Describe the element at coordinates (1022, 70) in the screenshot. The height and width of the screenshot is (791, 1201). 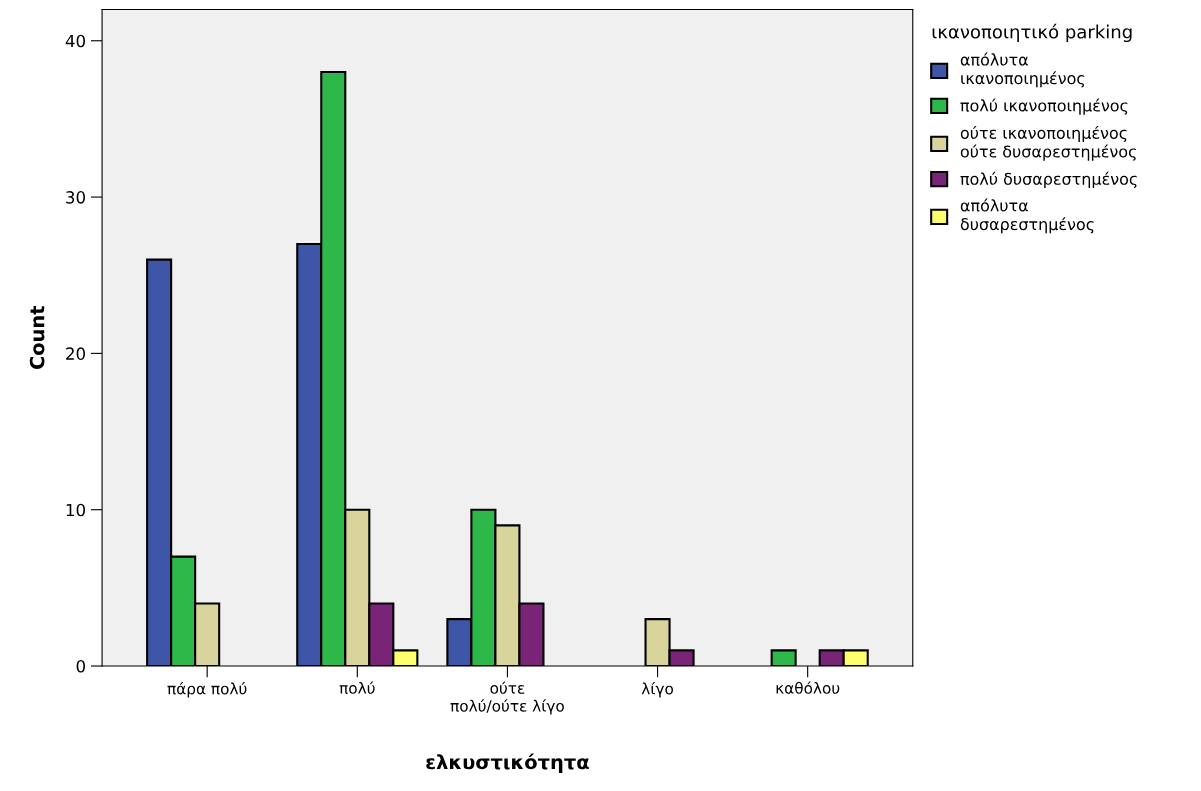
I see `legend-label: απόλυτα ικανοποιημένος` at that location.